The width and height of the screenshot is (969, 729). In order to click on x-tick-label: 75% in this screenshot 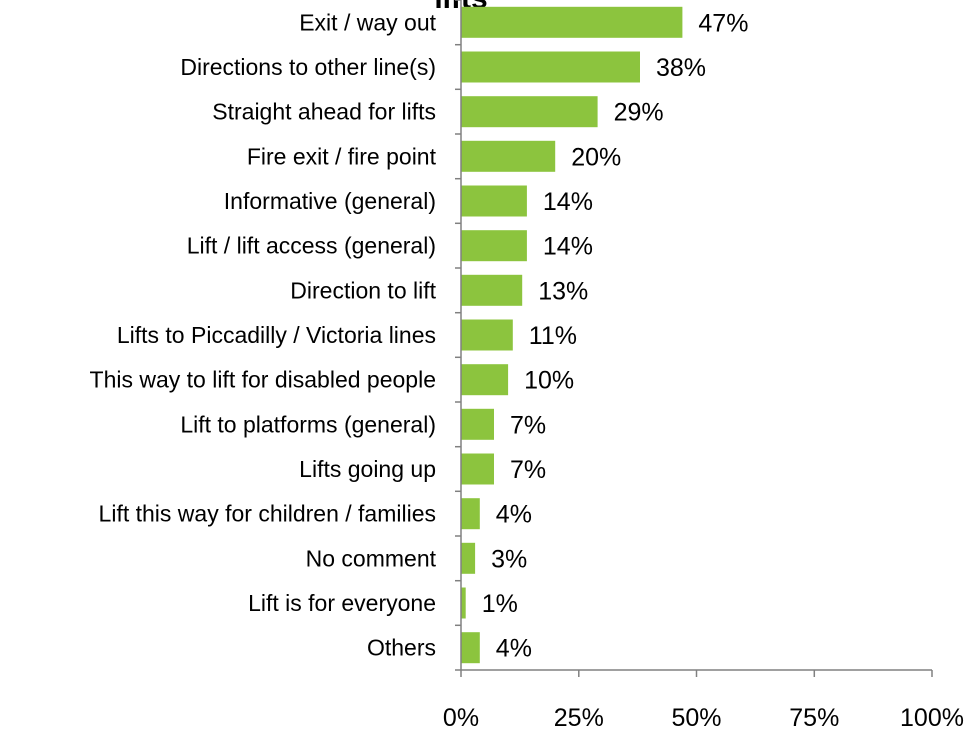, I will do `click(814, 716)`.